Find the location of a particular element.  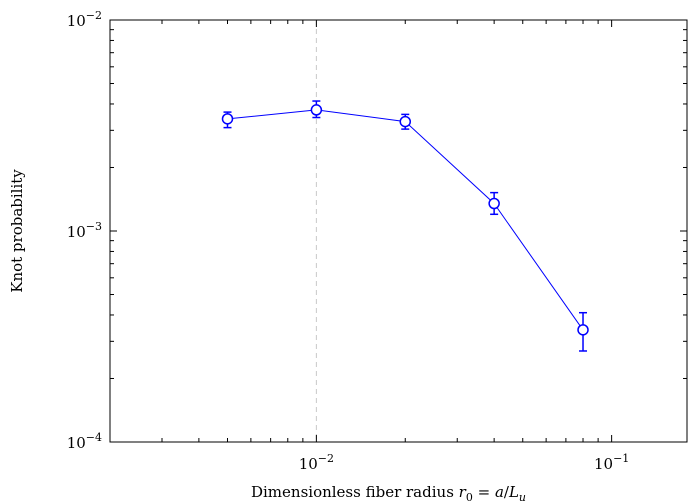

y-axis-label: Knot probability is located at coordinates (17, 231).